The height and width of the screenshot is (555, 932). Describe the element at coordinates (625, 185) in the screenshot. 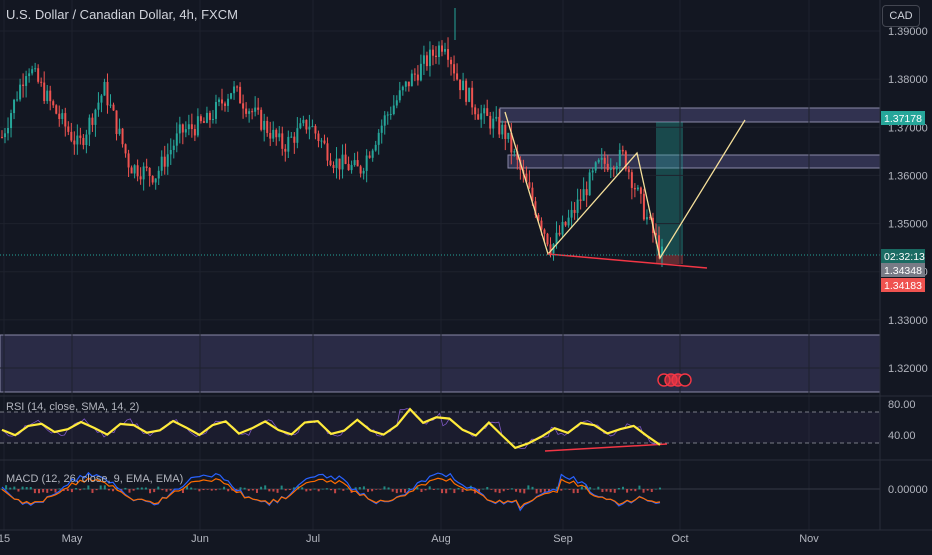

I see `pattern-leg-drawing` at that location.